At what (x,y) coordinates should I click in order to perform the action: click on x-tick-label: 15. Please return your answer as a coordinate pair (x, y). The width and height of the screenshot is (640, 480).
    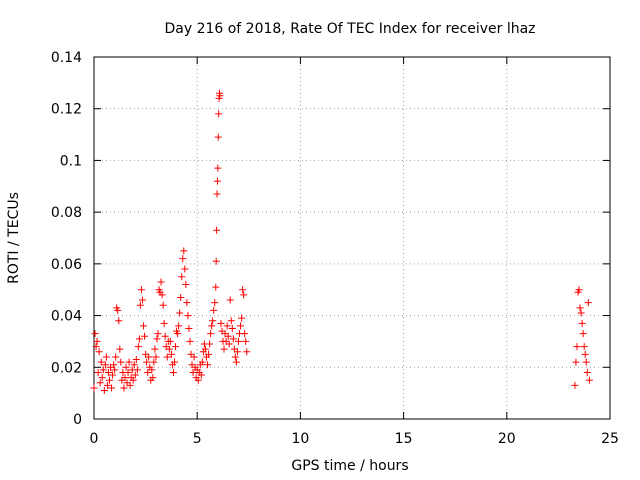
    Looking at the image, I should click on (404, 439).